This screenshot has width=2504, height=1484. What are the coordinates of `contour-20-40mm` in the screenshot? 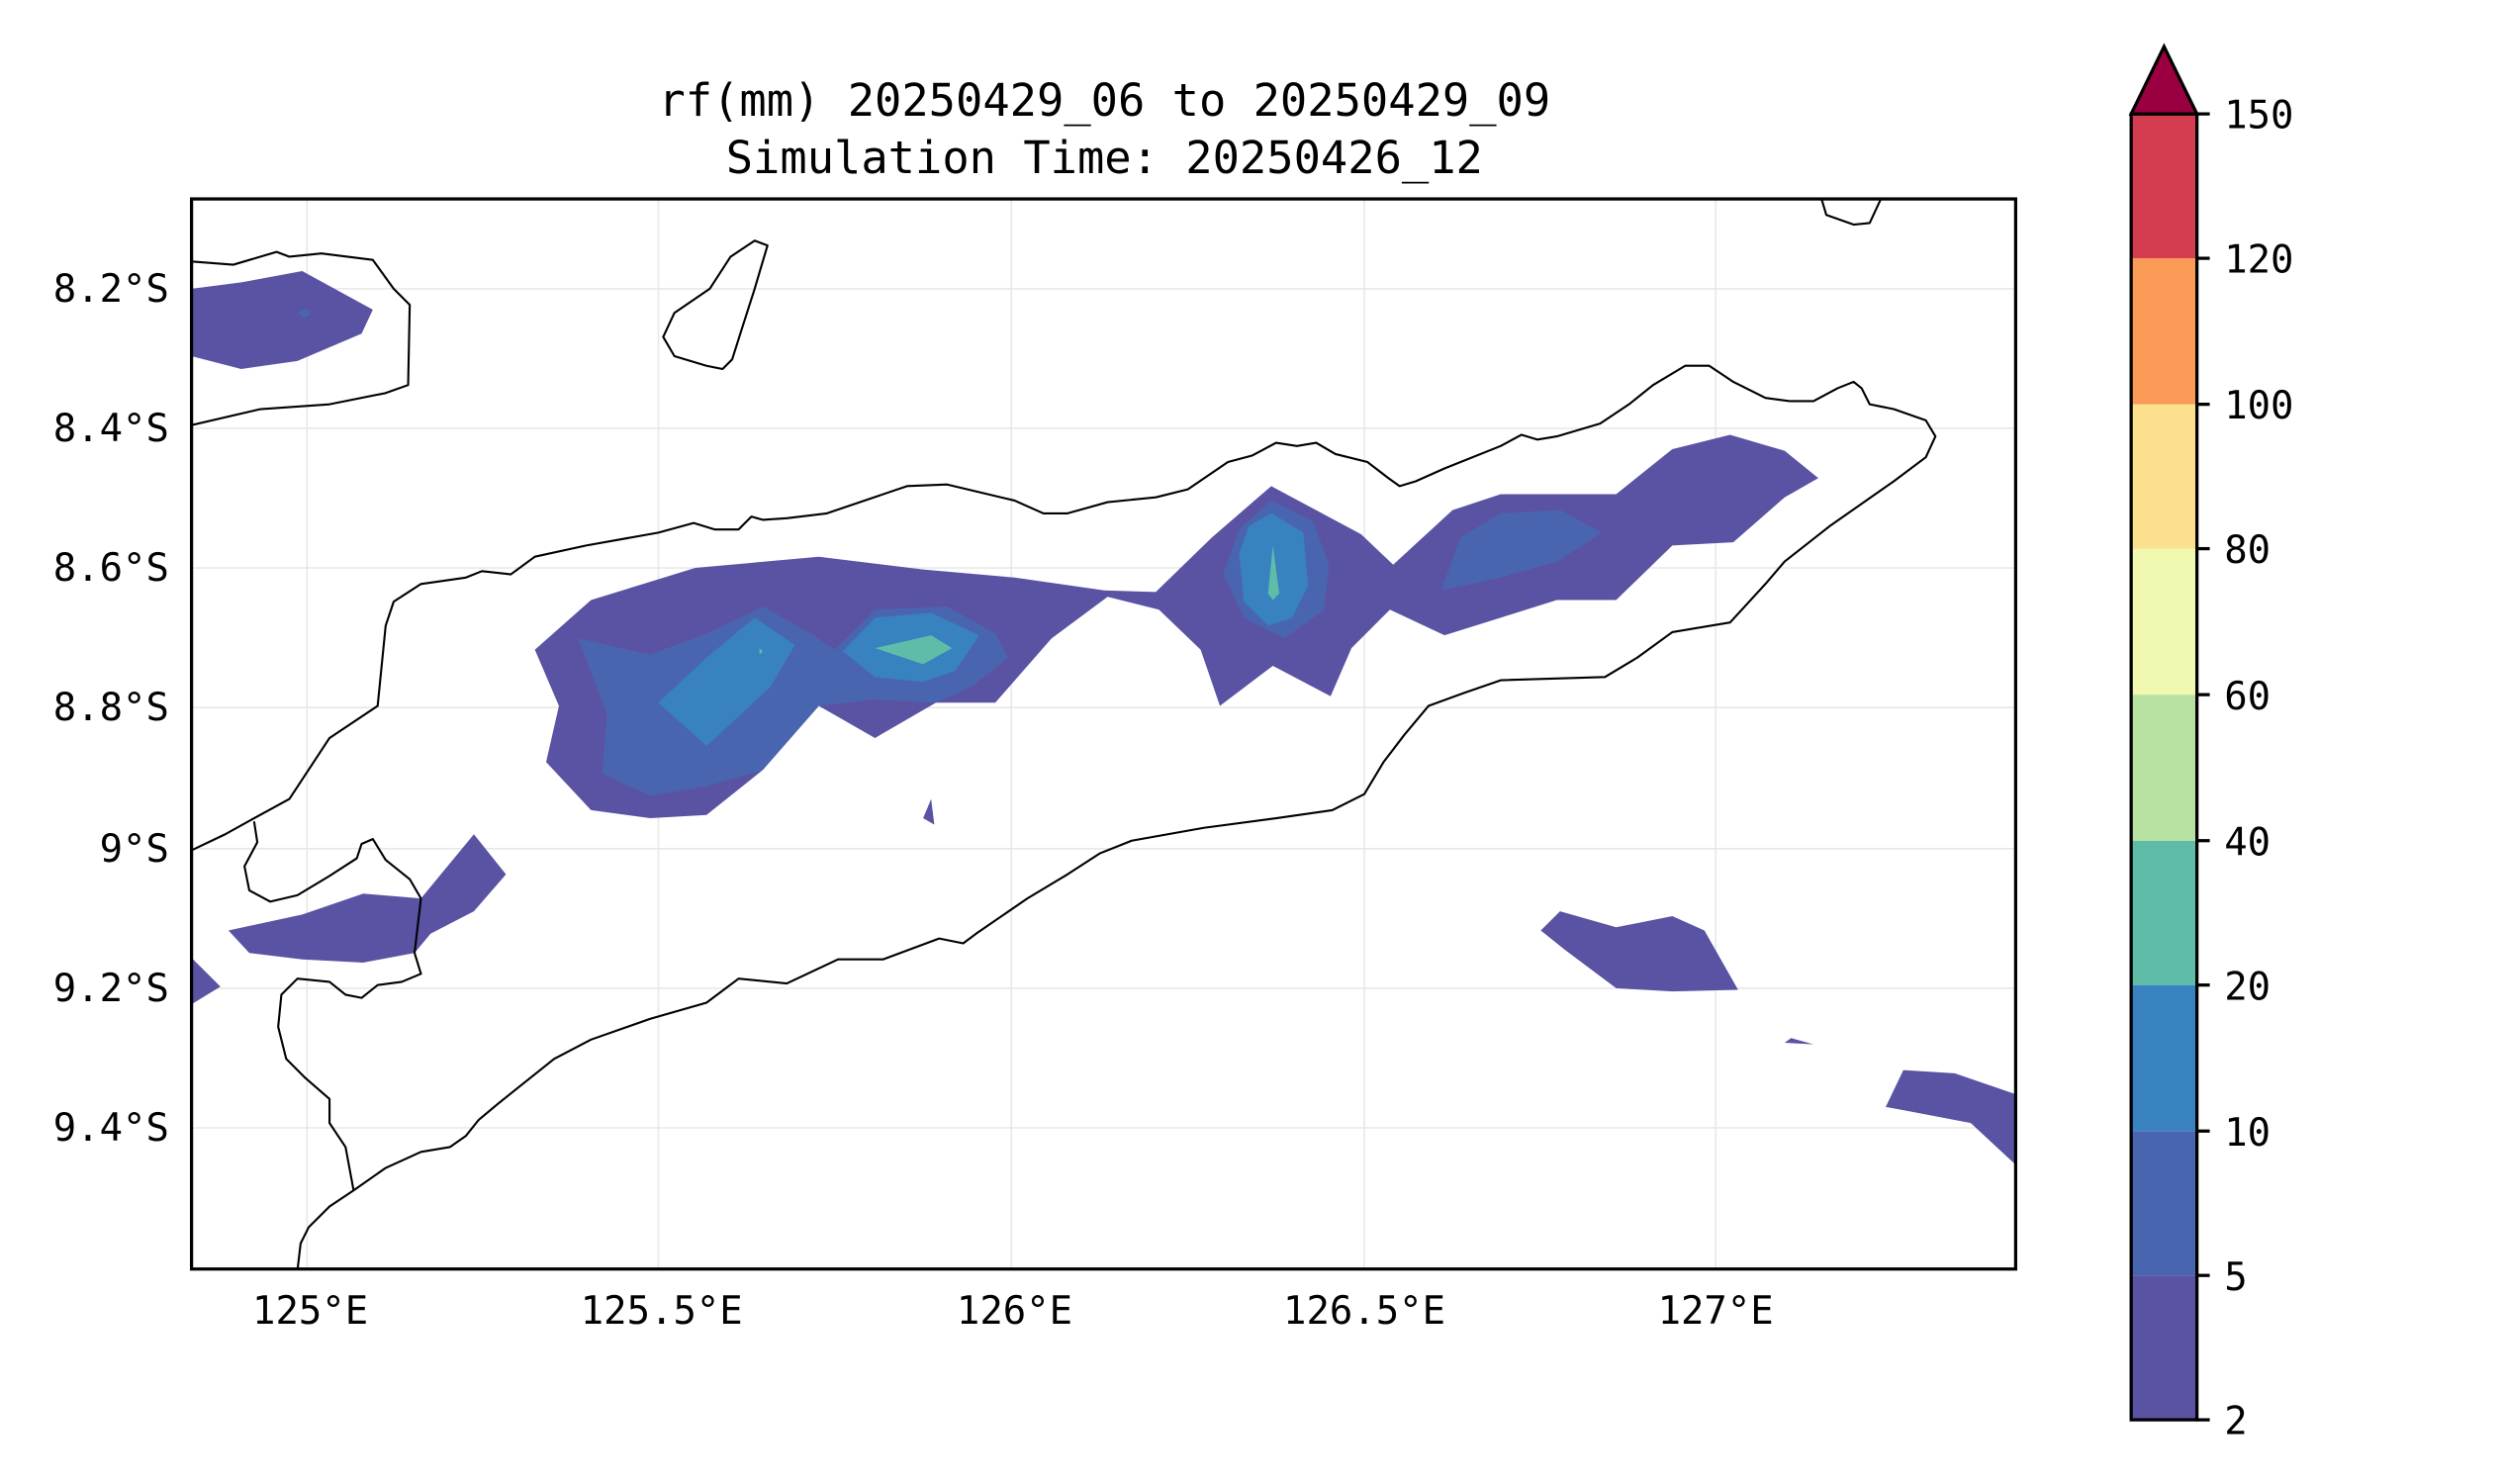 It's located at (1019, 605).